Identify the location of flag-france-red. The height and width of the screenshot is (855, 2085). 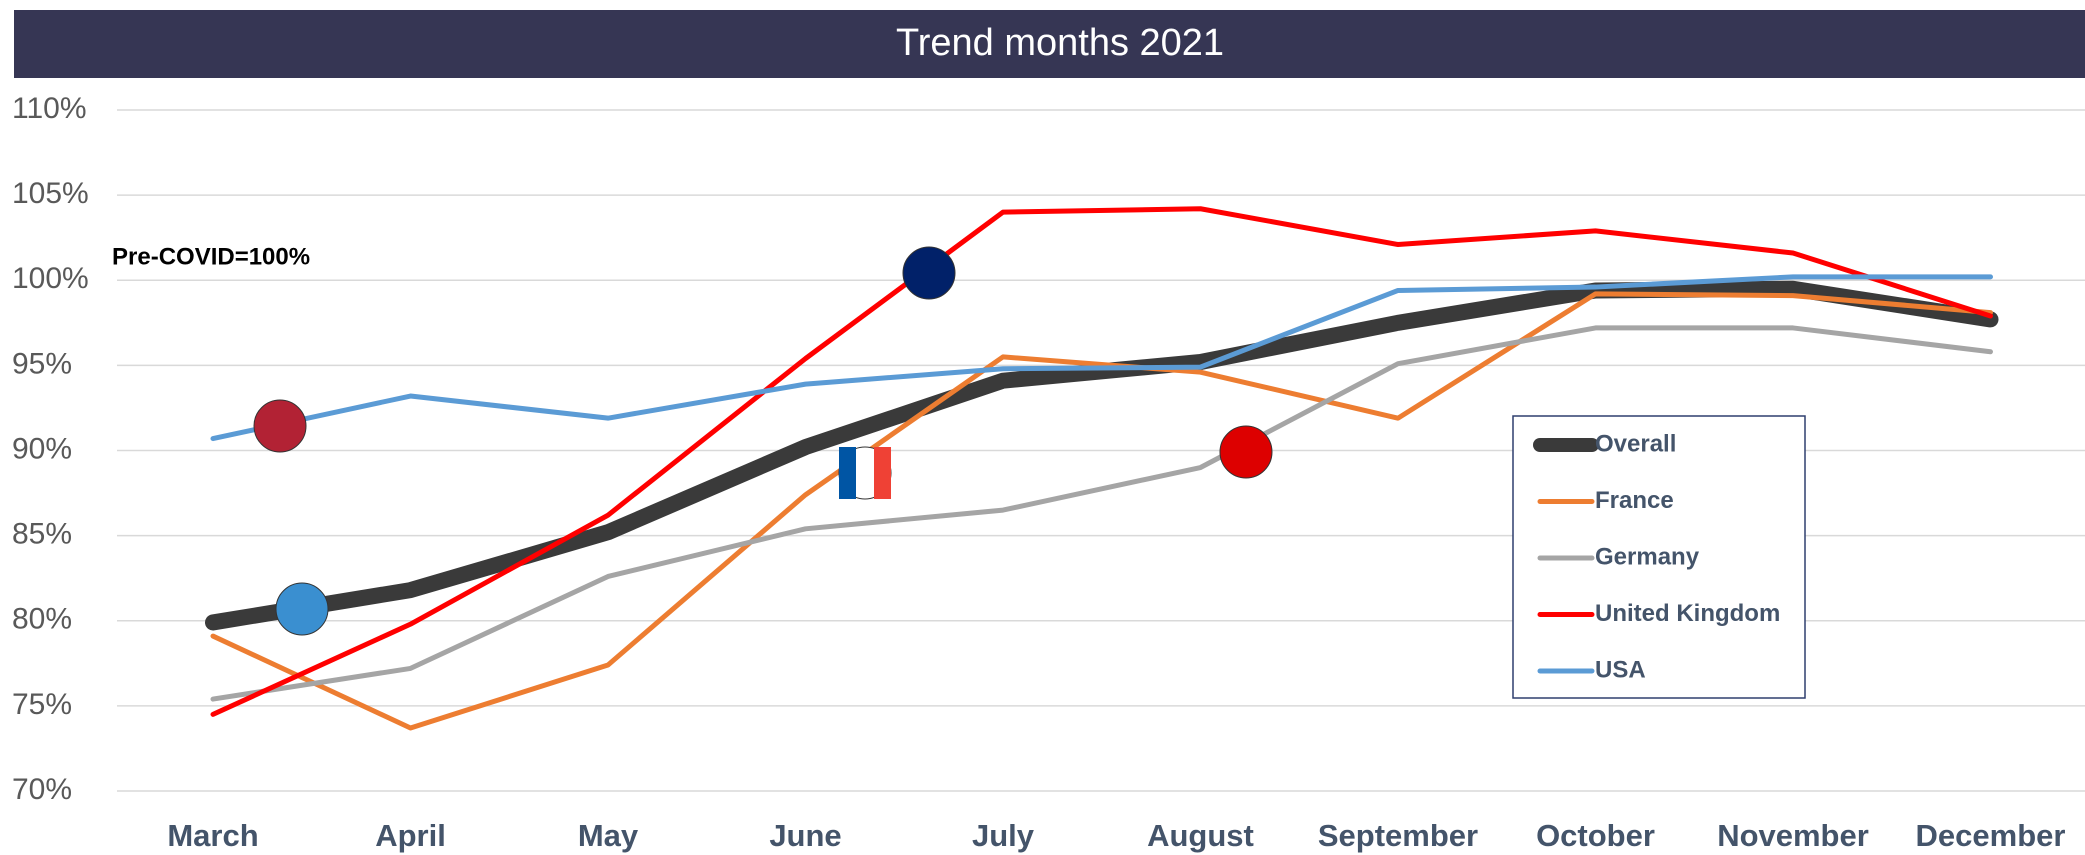
(882, 473).